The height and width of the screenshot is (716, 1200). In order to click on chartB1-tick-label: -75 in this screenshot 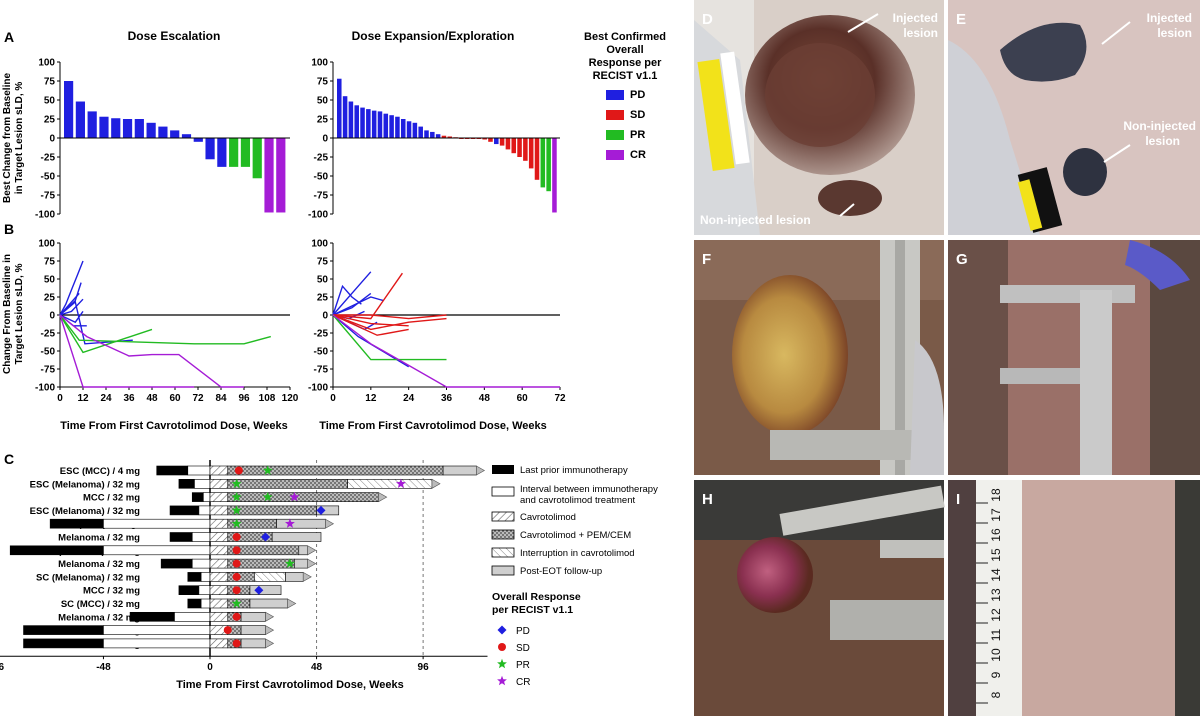, I will do `click(48, 370)`.